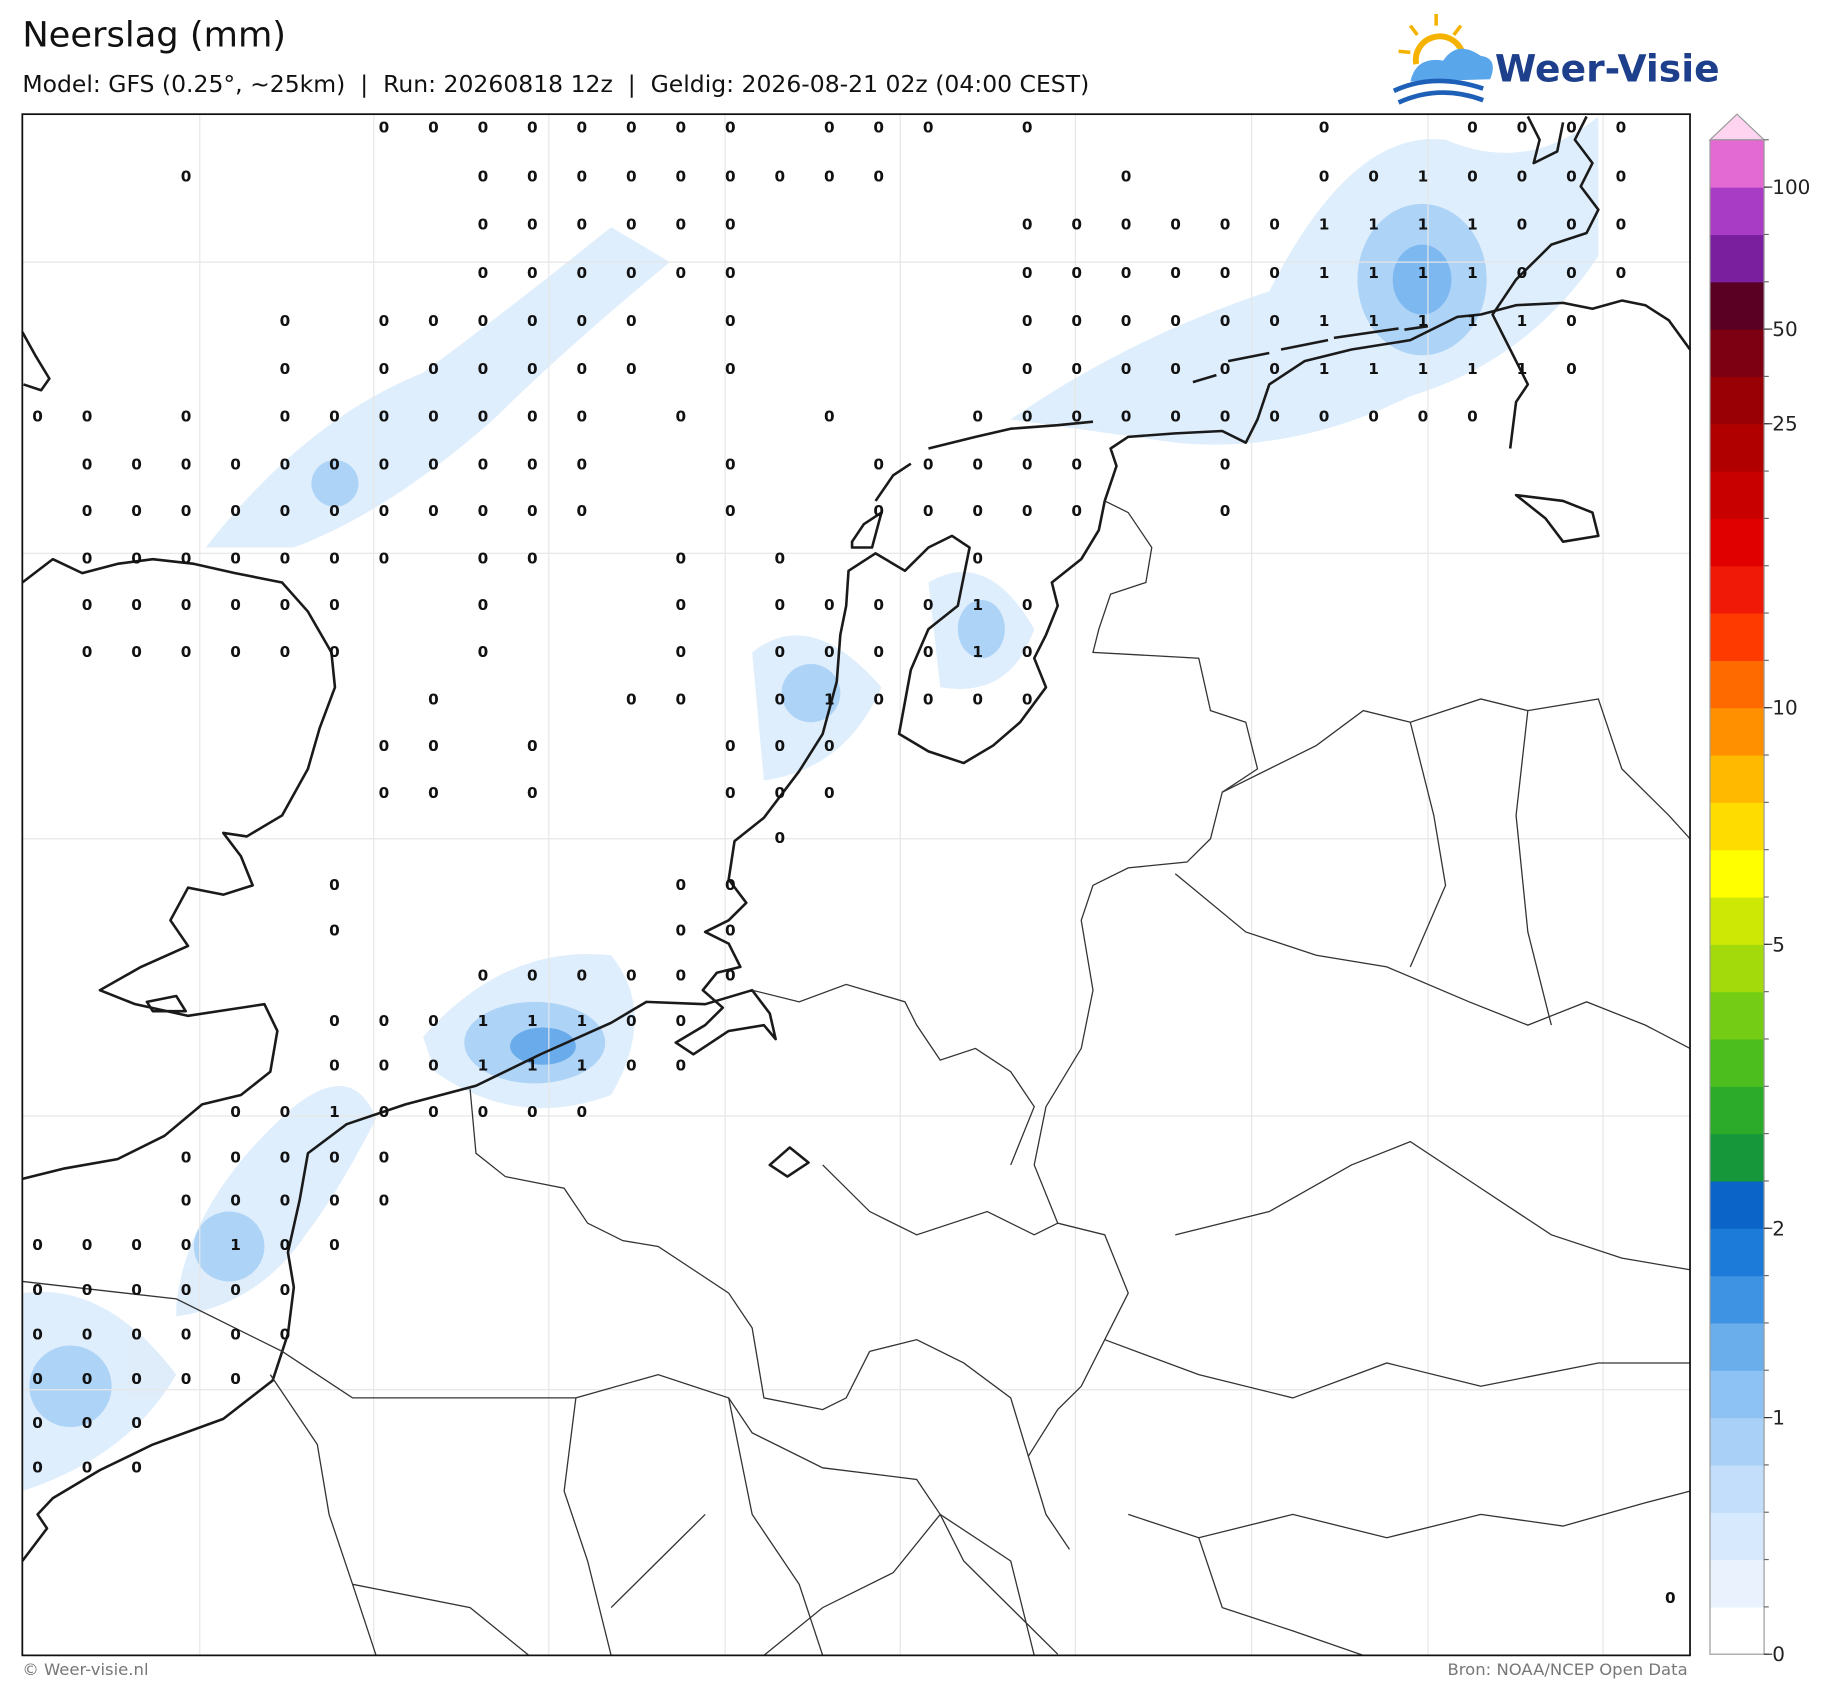 This screenshot has width=1824, height=1681. Describe the element at coordinates (1784, 708) in the screenshot. I see `colorbar-tick-label: 10` at that location.